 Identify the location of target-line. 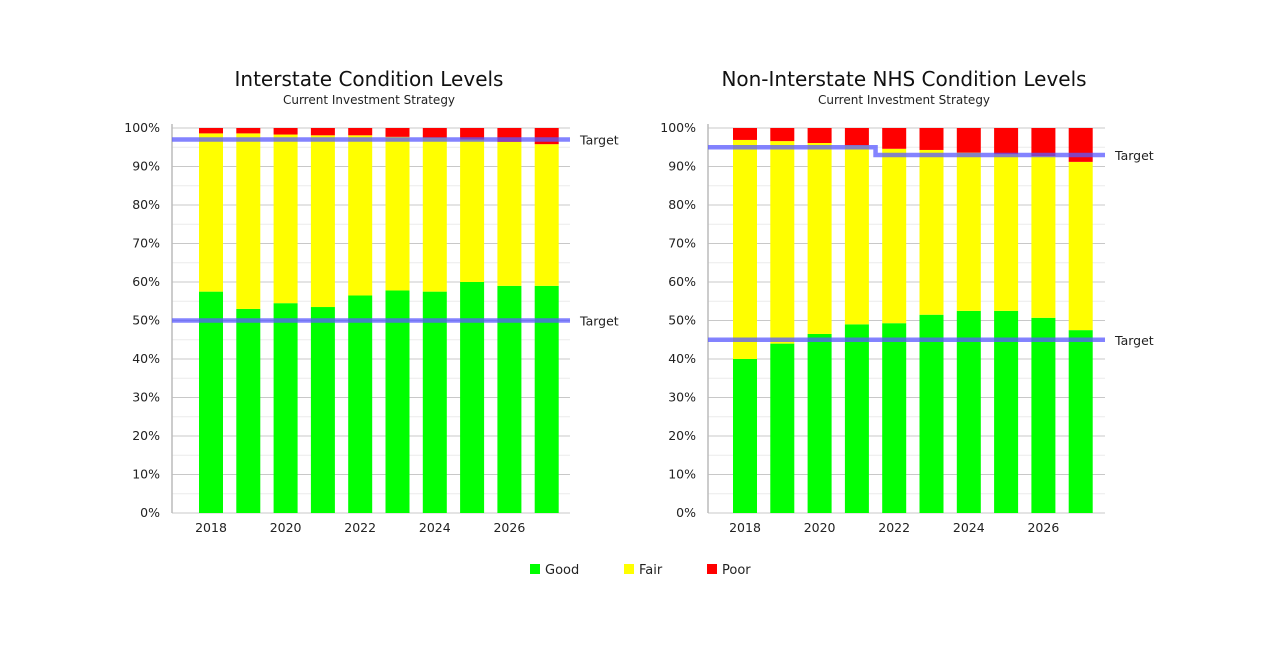
(906, 151).